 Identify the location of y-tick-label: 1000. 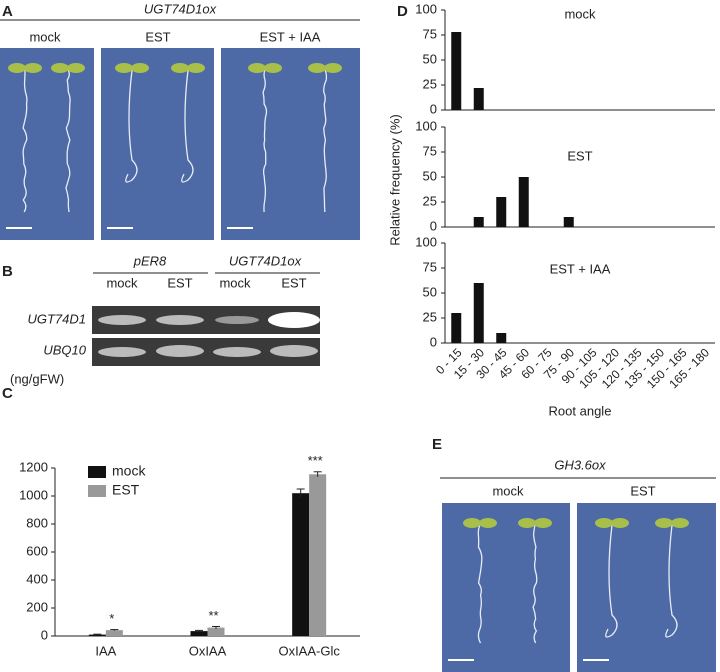
(33, 494).